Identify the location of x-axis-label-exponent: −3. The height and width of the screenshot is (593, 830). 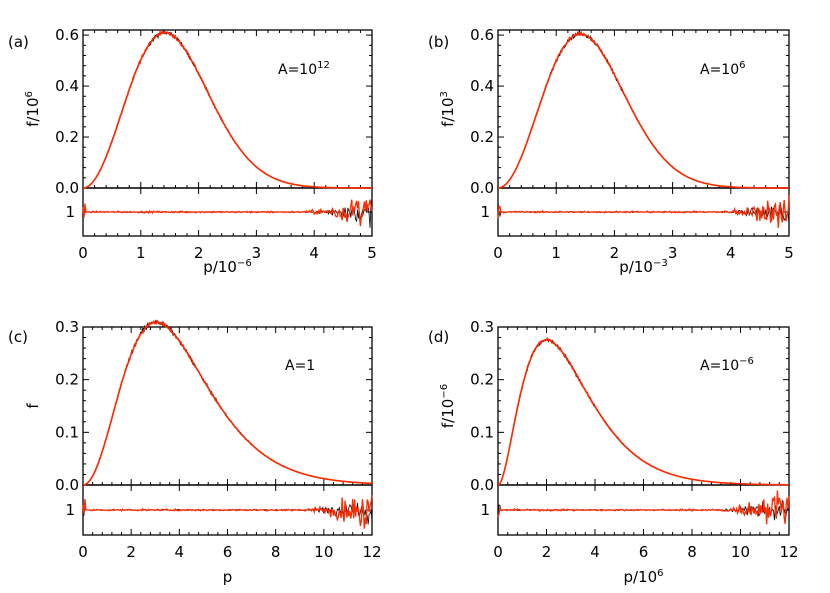
(660, 263).